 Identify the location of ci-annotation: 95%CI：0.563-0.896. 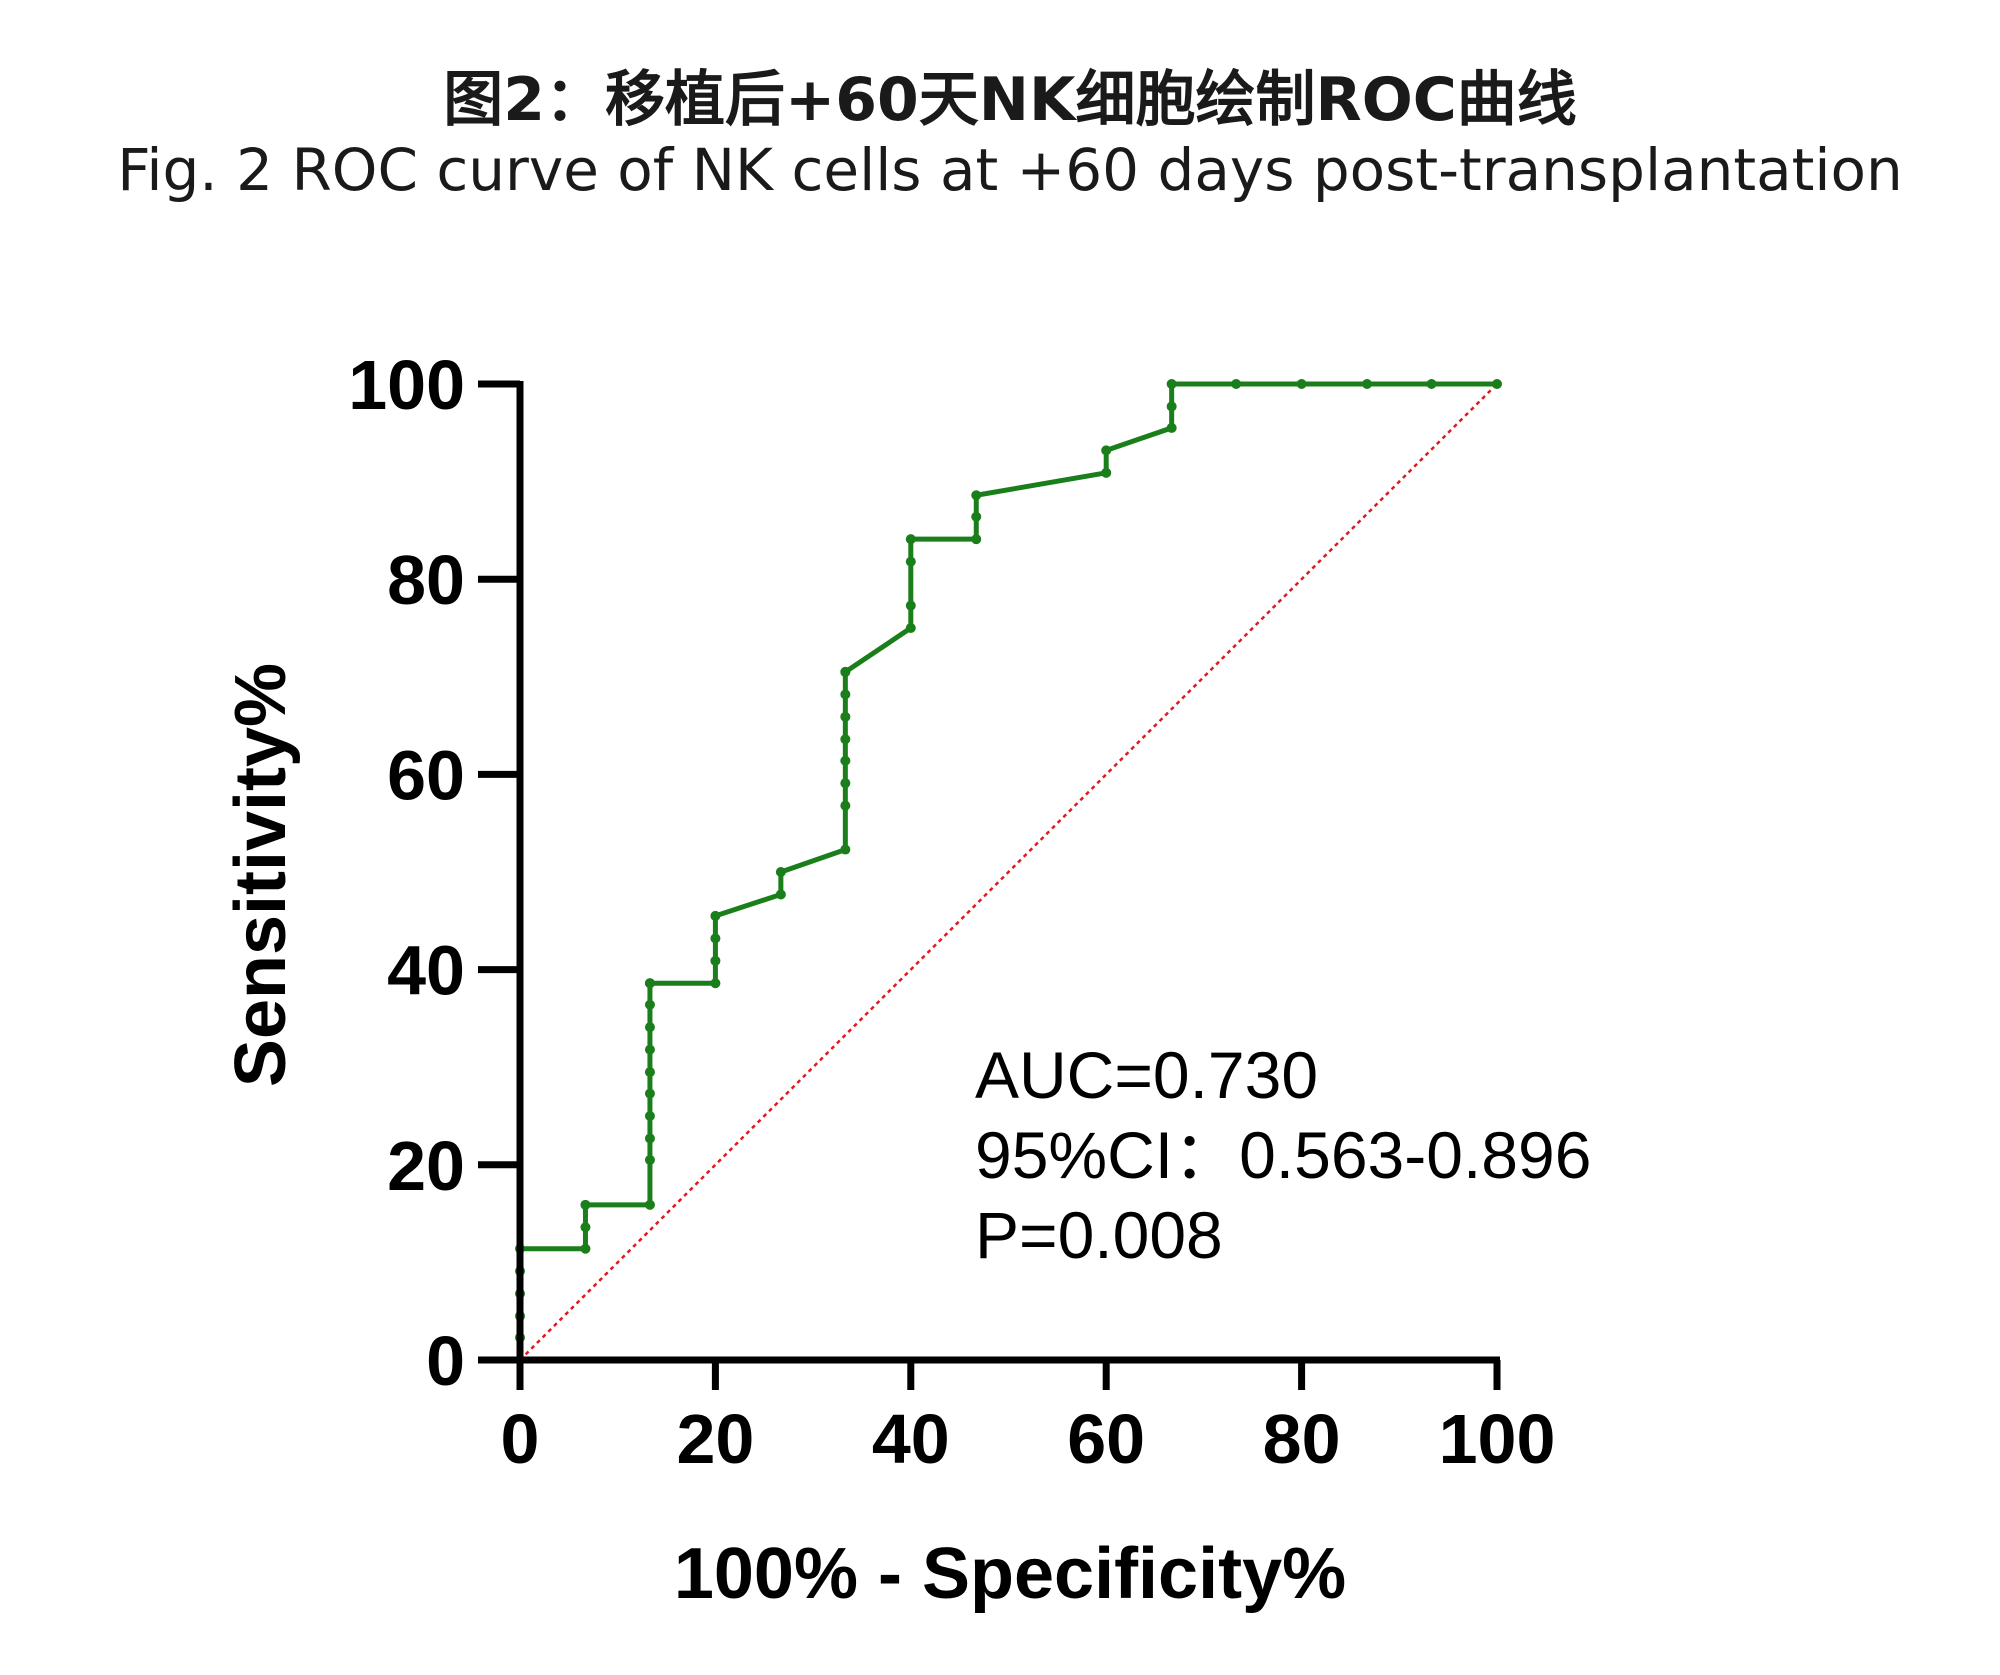
(1283, 1155).